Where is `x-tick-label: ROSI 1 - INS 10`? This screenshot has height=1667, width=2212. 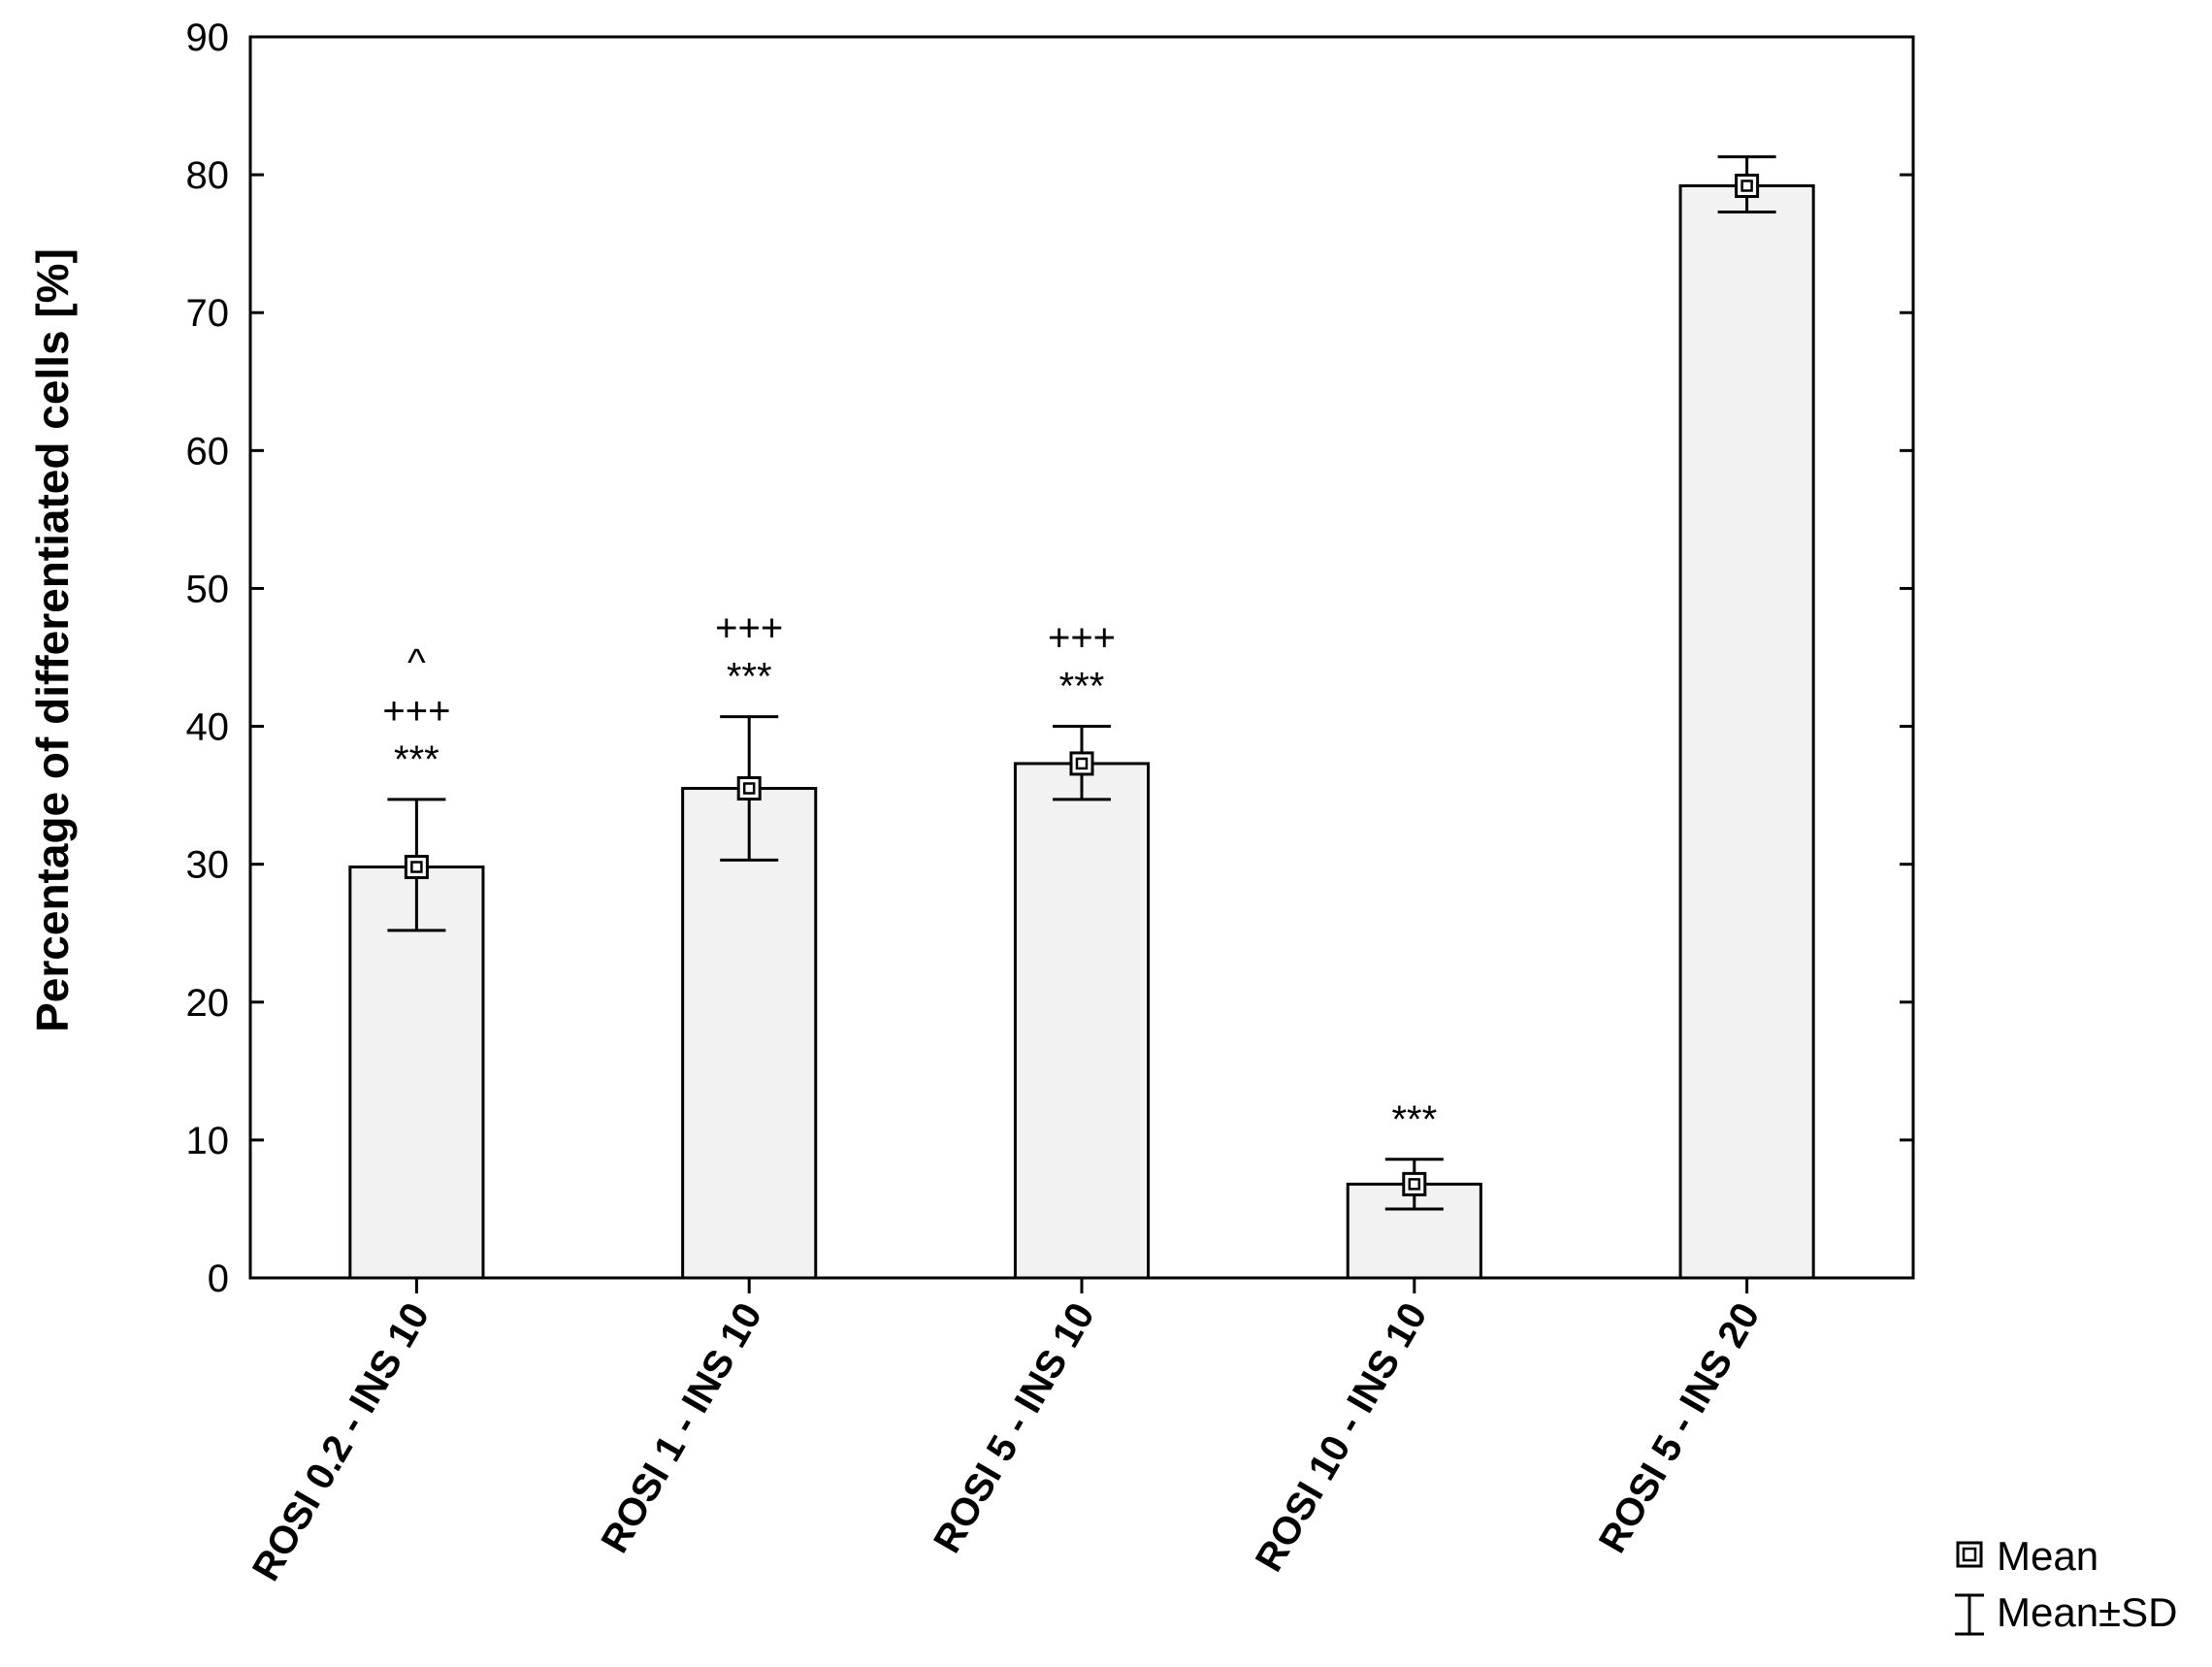 x-tick-label: ROSI 1 - INS 10 is located at coordinates (681, 1428).